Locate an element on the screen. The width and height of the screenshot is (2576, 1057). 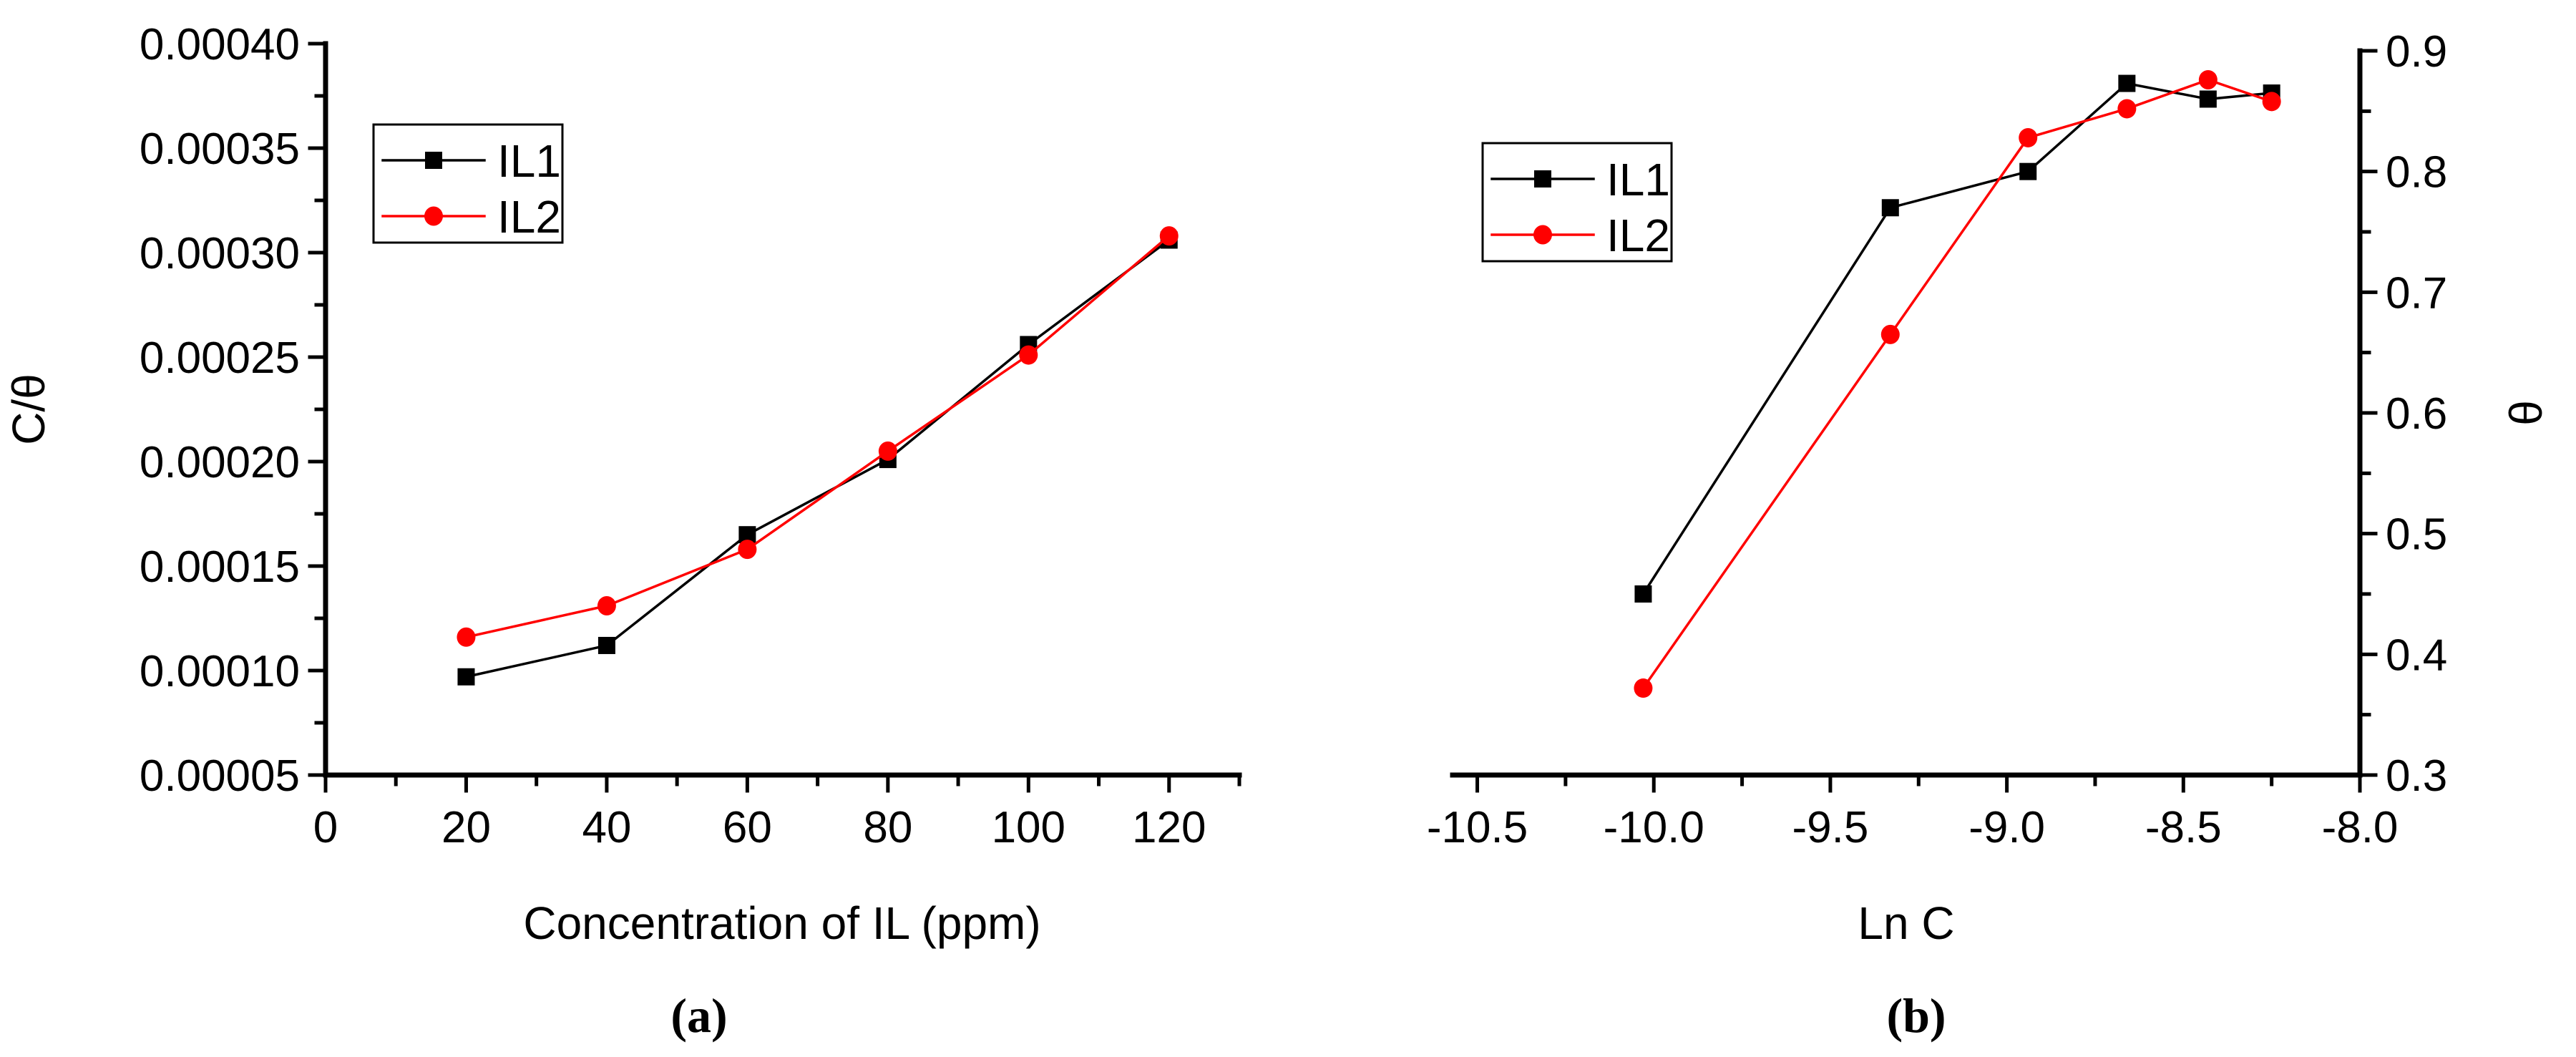
x-tick-label: -9.0 is located at coordinates (2006, 827).